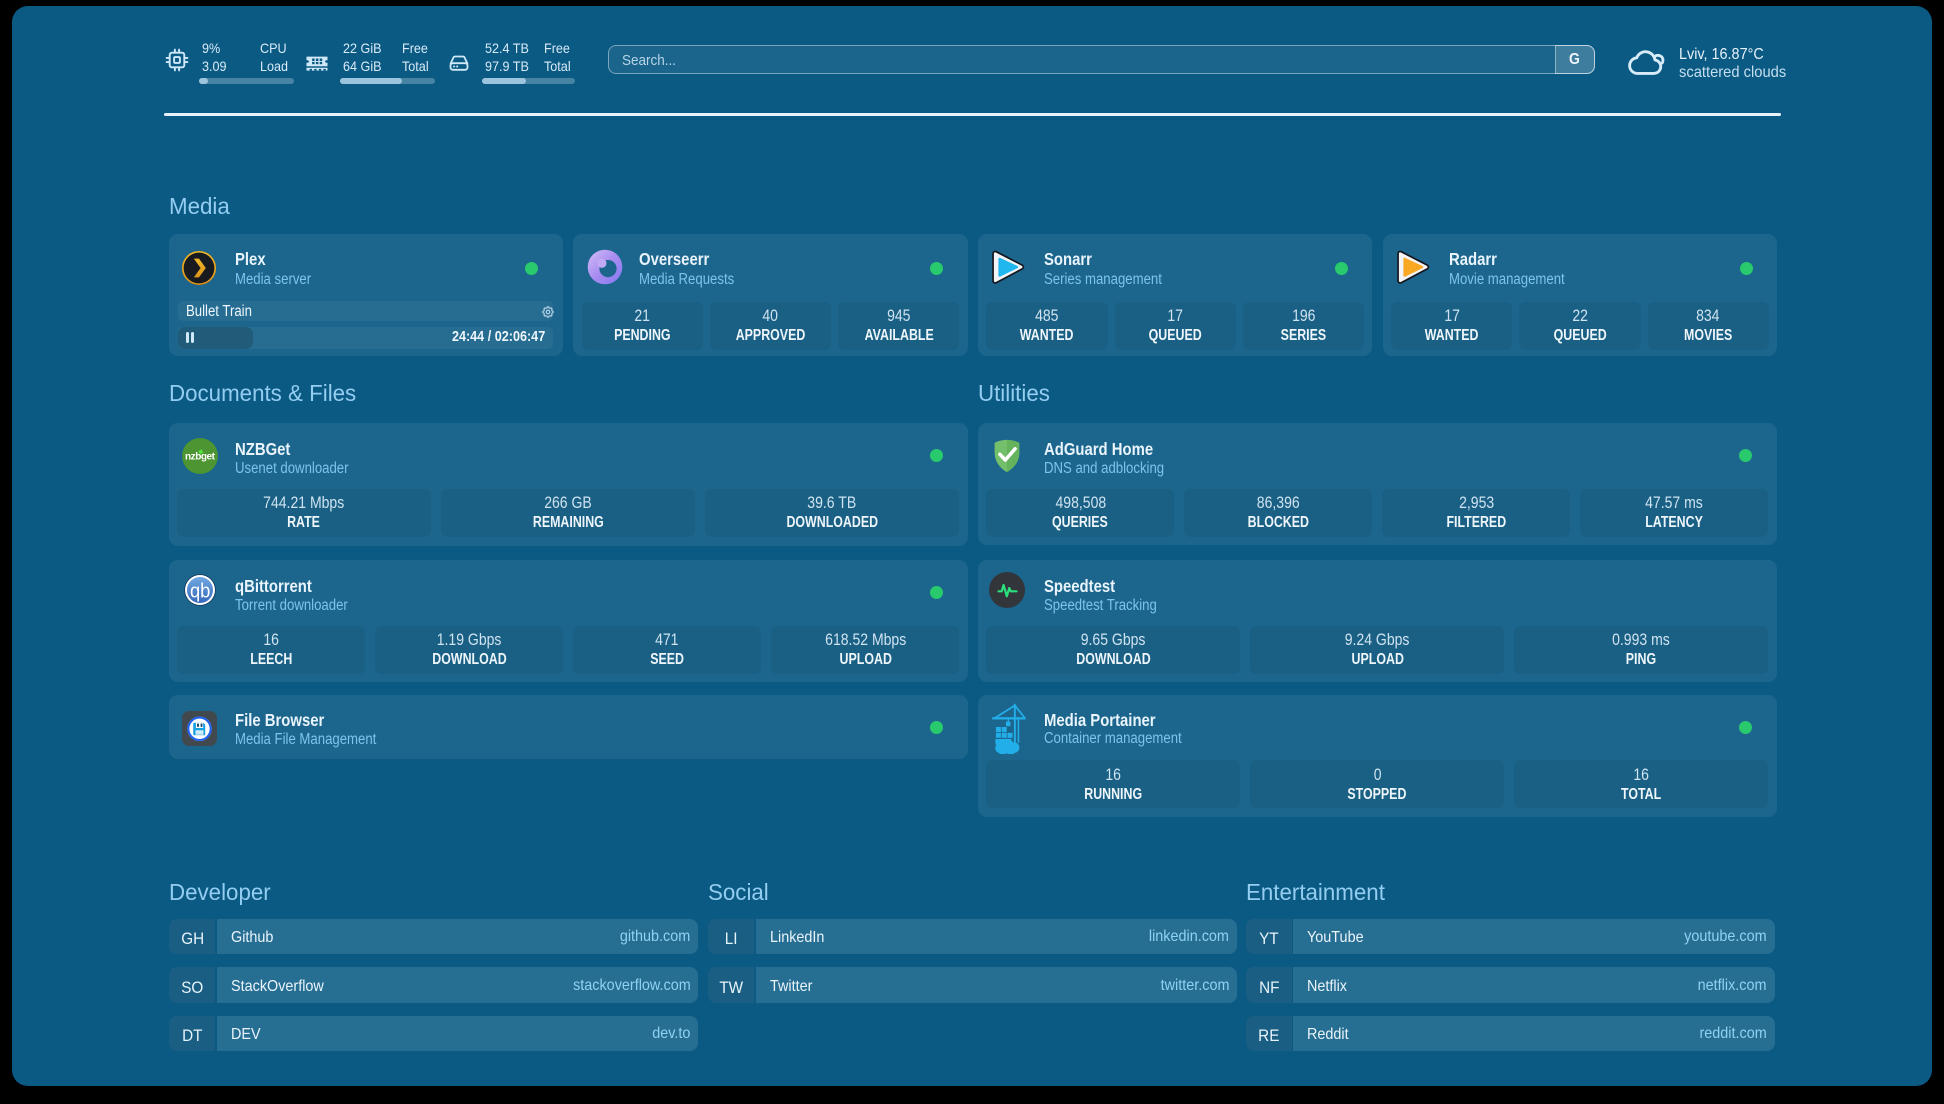 The height and width of the screenshot is (1104, 1944). I want to click on svg-text: qb, so click(200, 592).